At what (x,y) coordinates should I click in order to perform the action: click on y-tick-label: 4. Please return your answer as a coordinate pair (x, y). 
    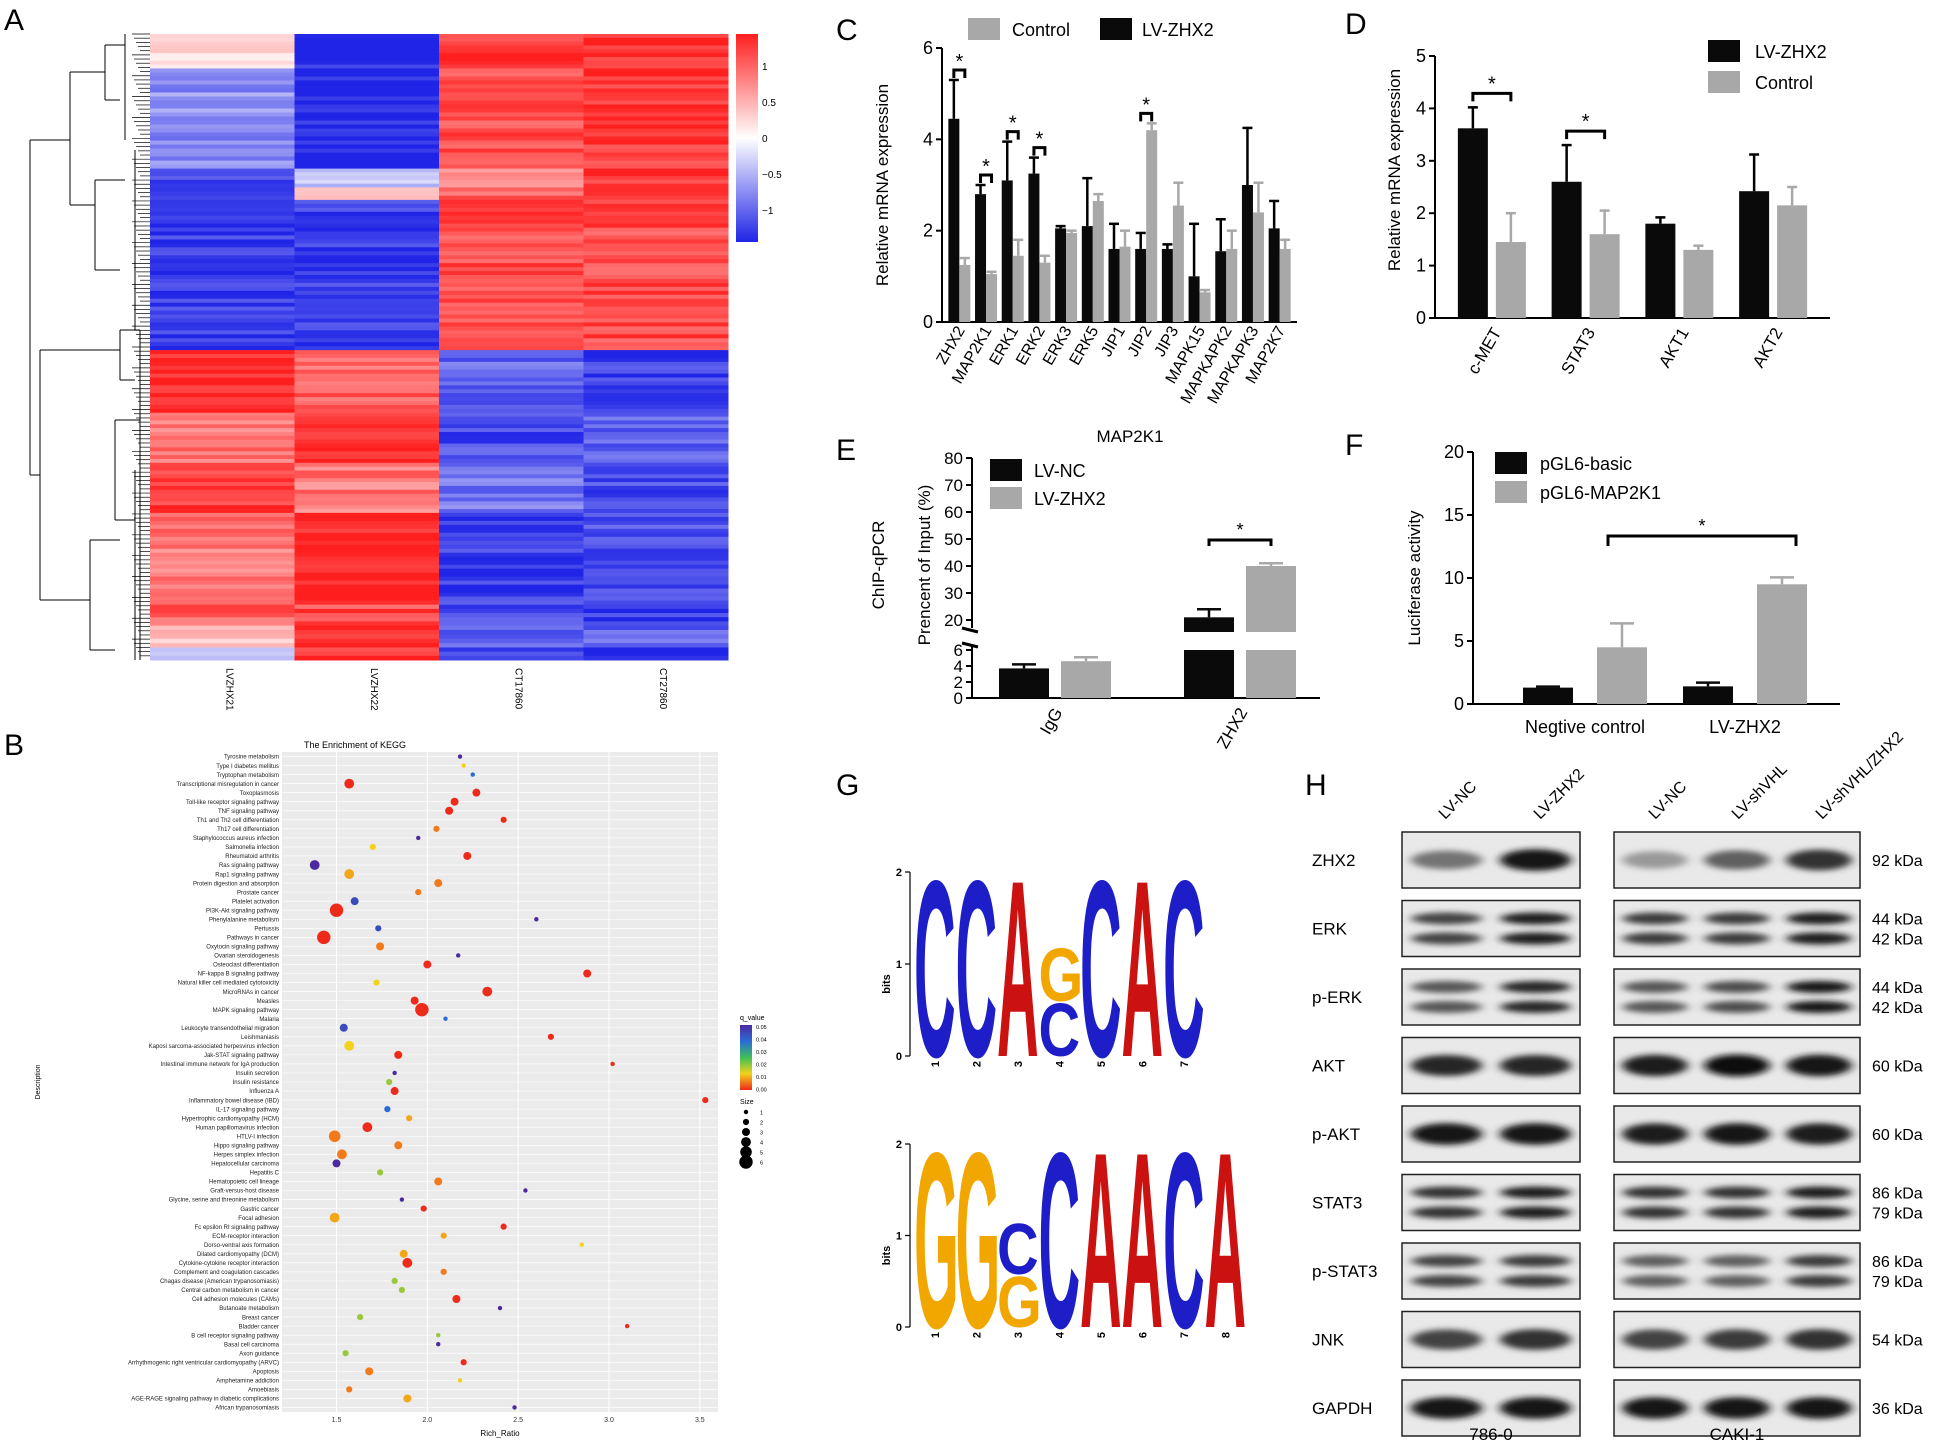
    Looking at the image, I should click on (928, 139).